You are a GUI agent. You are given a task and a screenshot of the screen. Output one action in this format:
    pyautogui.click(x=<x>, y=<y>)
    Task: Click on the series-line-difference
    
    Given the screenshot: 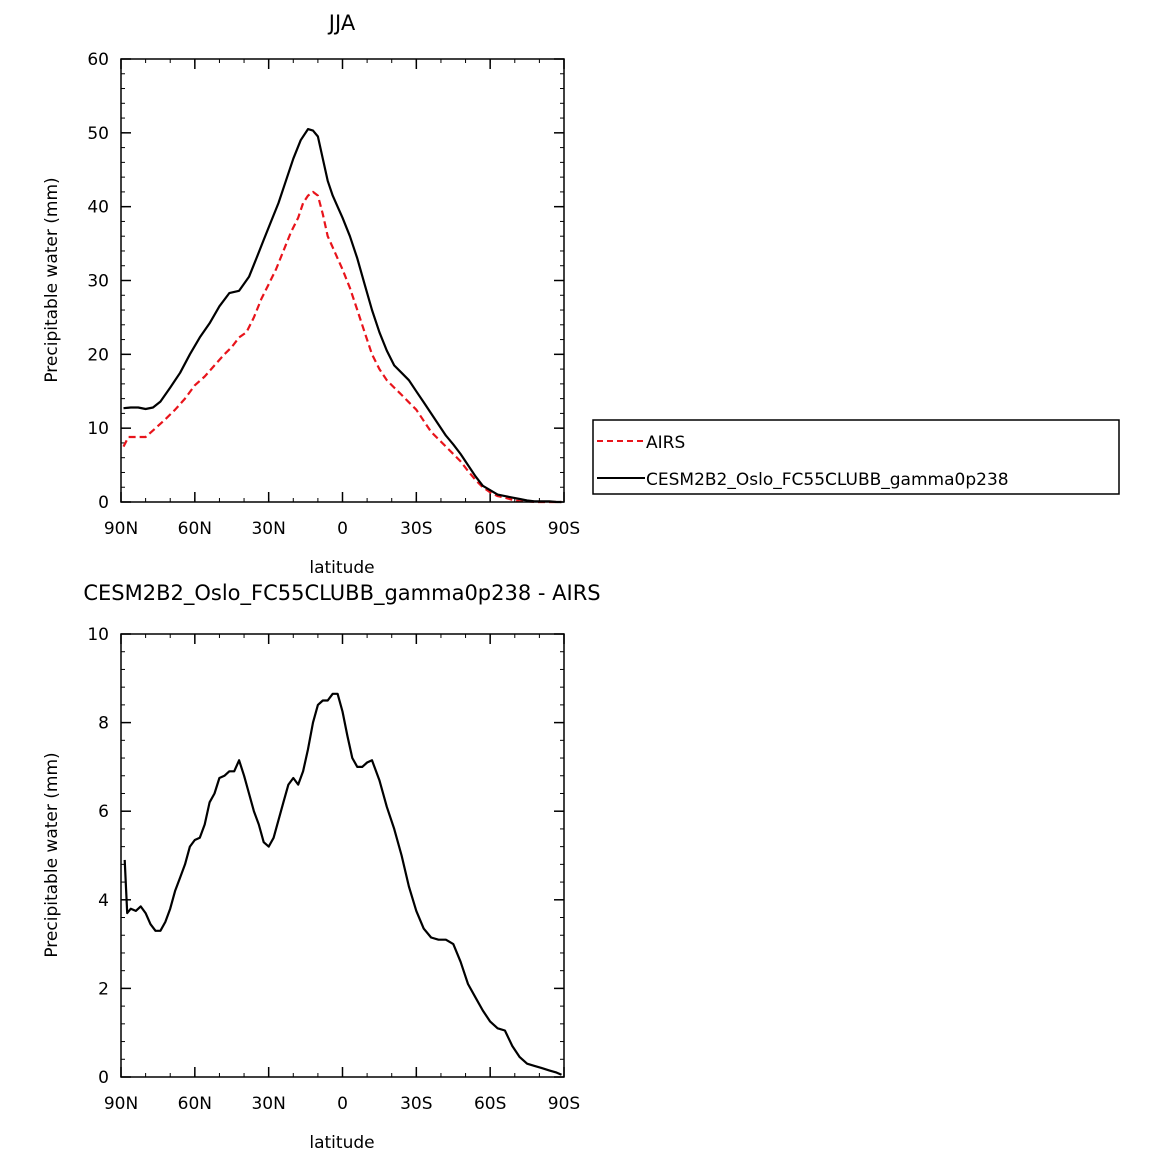 What is the action you would take?
    pyautogui.click(x=342, y=884)
    